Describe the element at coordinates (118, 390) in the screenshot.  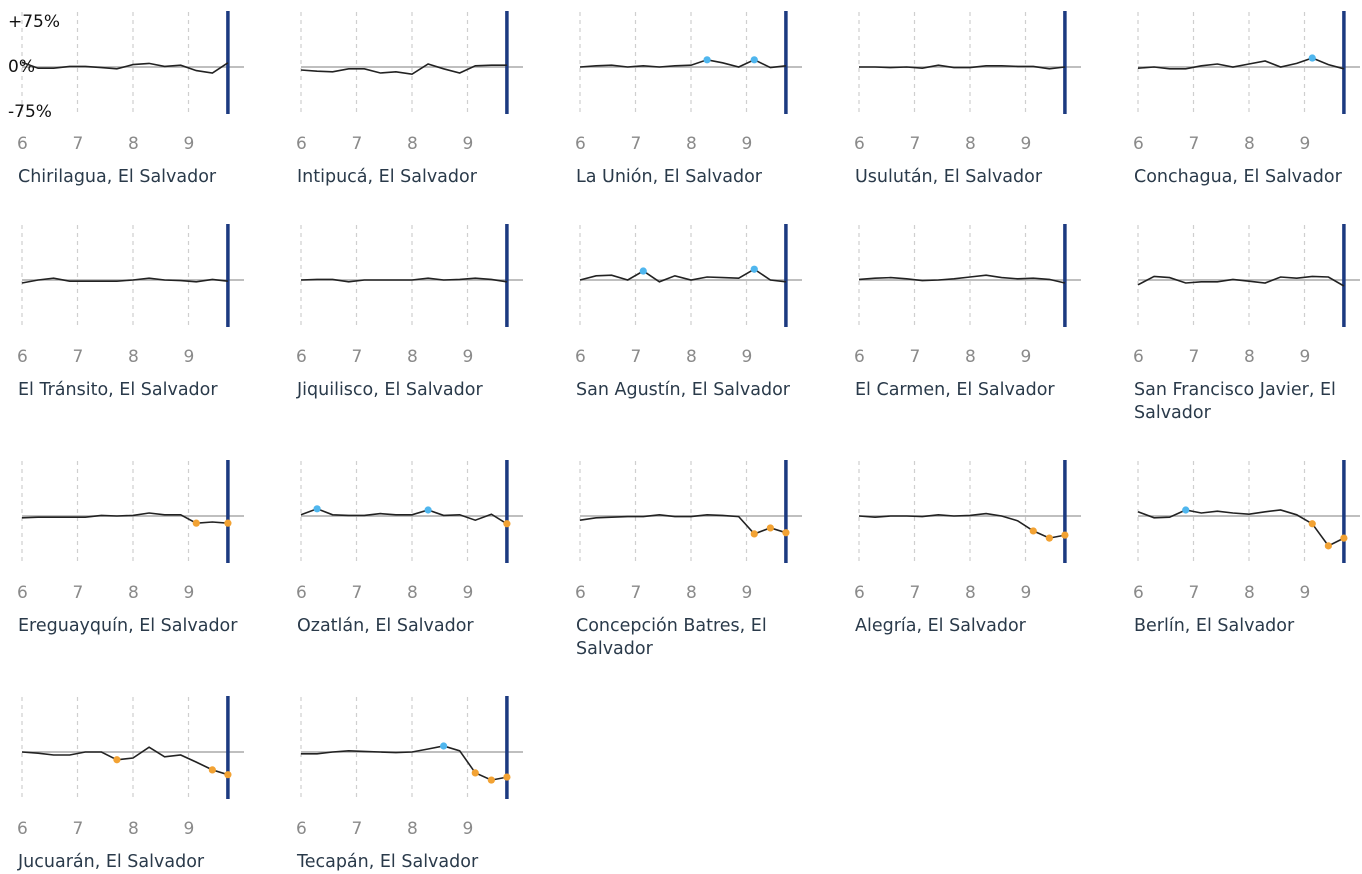
I see `panel-title: El Tránsito, El Salvador` at that location.